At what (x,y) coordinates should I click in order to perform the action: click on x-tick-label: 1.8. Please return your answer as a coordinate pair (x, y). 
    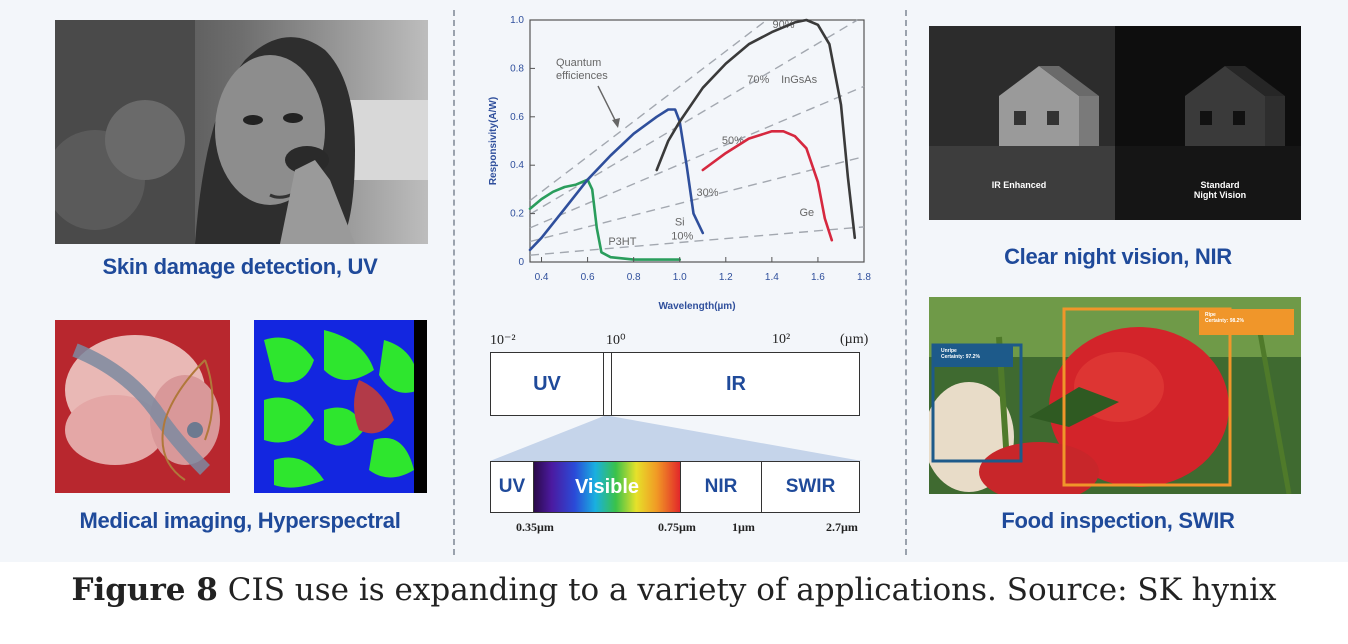
    Looking at the image, I should click on (864, 277).